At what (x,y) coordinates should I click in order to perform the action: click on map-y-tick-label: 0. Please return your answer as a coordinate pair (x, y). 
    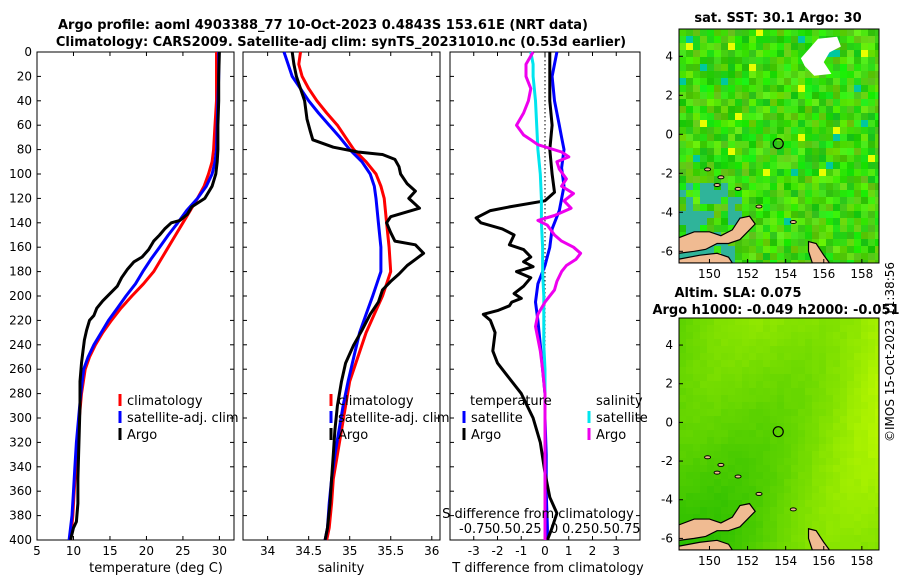
    Looking at the image, I should click on (669, 134).